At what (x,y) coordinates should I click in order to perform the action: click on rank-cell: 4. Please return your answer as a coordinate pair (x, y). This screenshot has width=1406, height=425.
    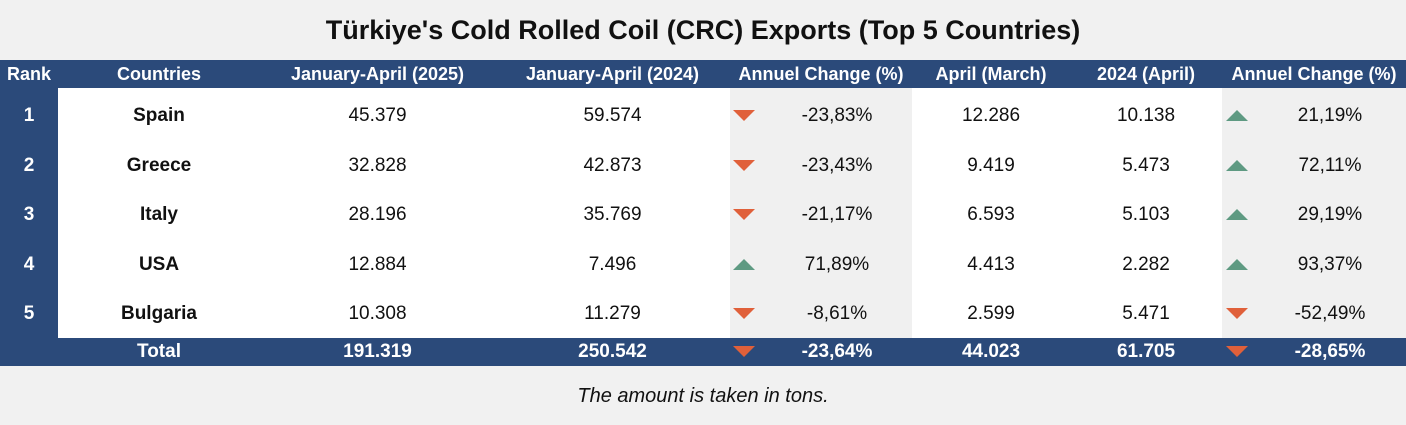
    Looking at the image, I should click on (29, 264).